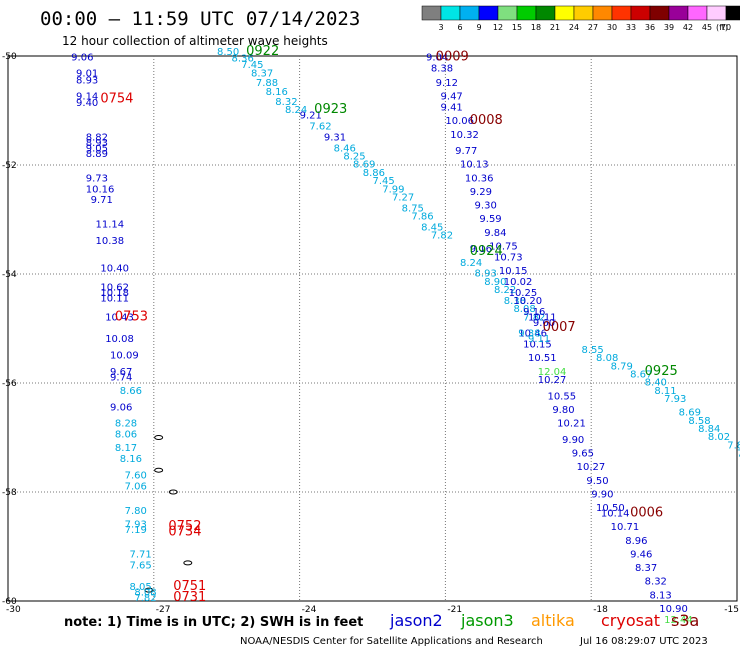  Describe the element at coordinates (9, 57) in the screenshot. I see `y-tick-label: -50` at that location.